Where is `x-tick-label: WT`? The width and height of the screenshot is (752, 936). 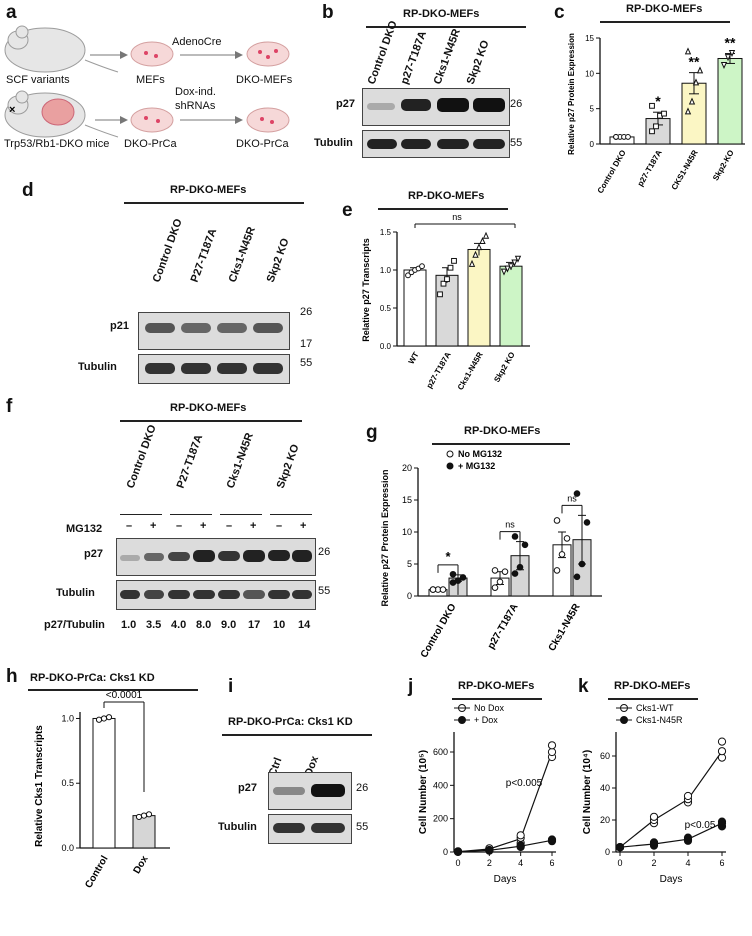
x-tick-label: WT is located at coordinates (414, 357).